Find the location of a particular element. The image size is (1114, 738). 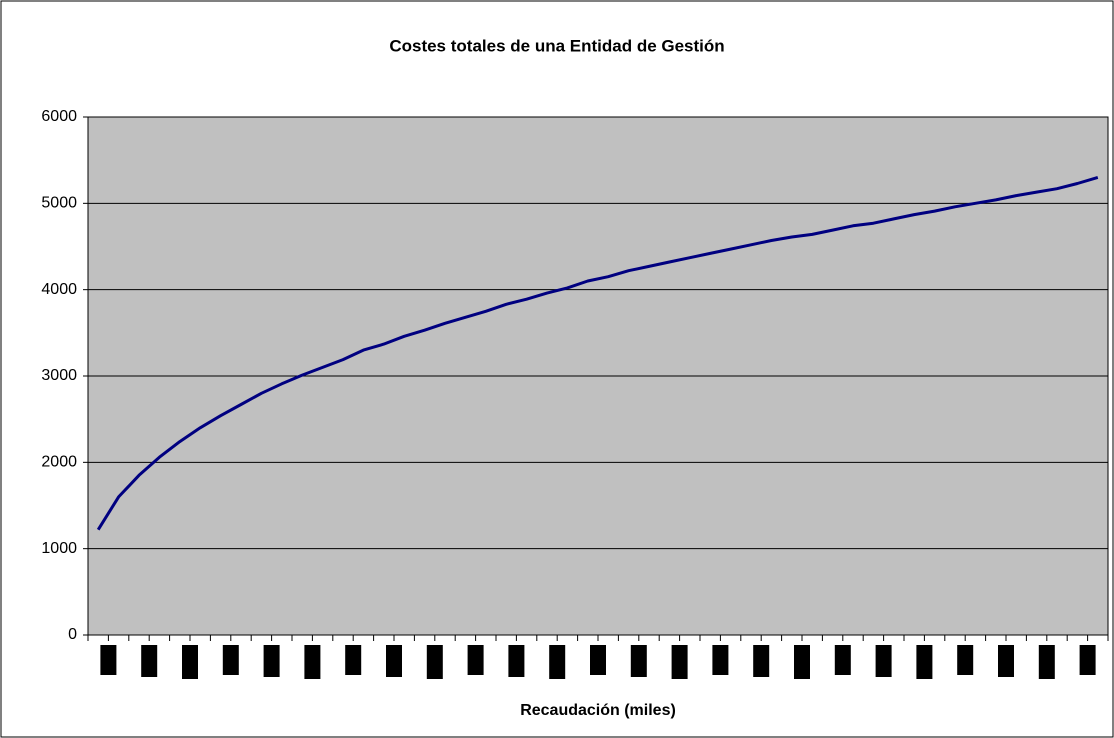

y-tick-label: 4000 is located at coordinates (59, 289).